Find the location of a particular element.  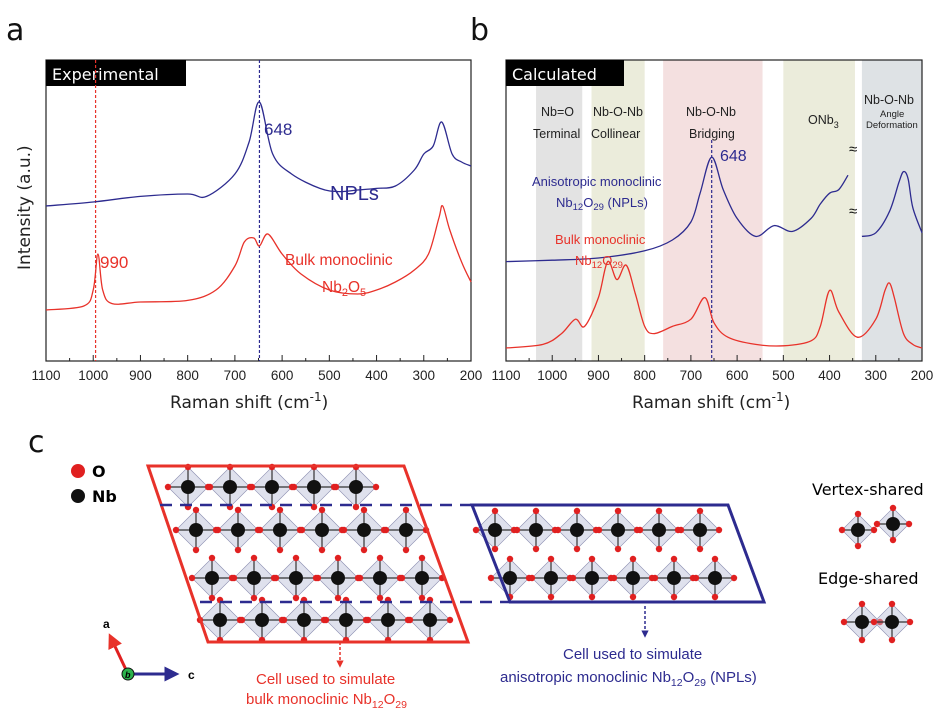

legend-o-marker is located at coordinates (78, 471).